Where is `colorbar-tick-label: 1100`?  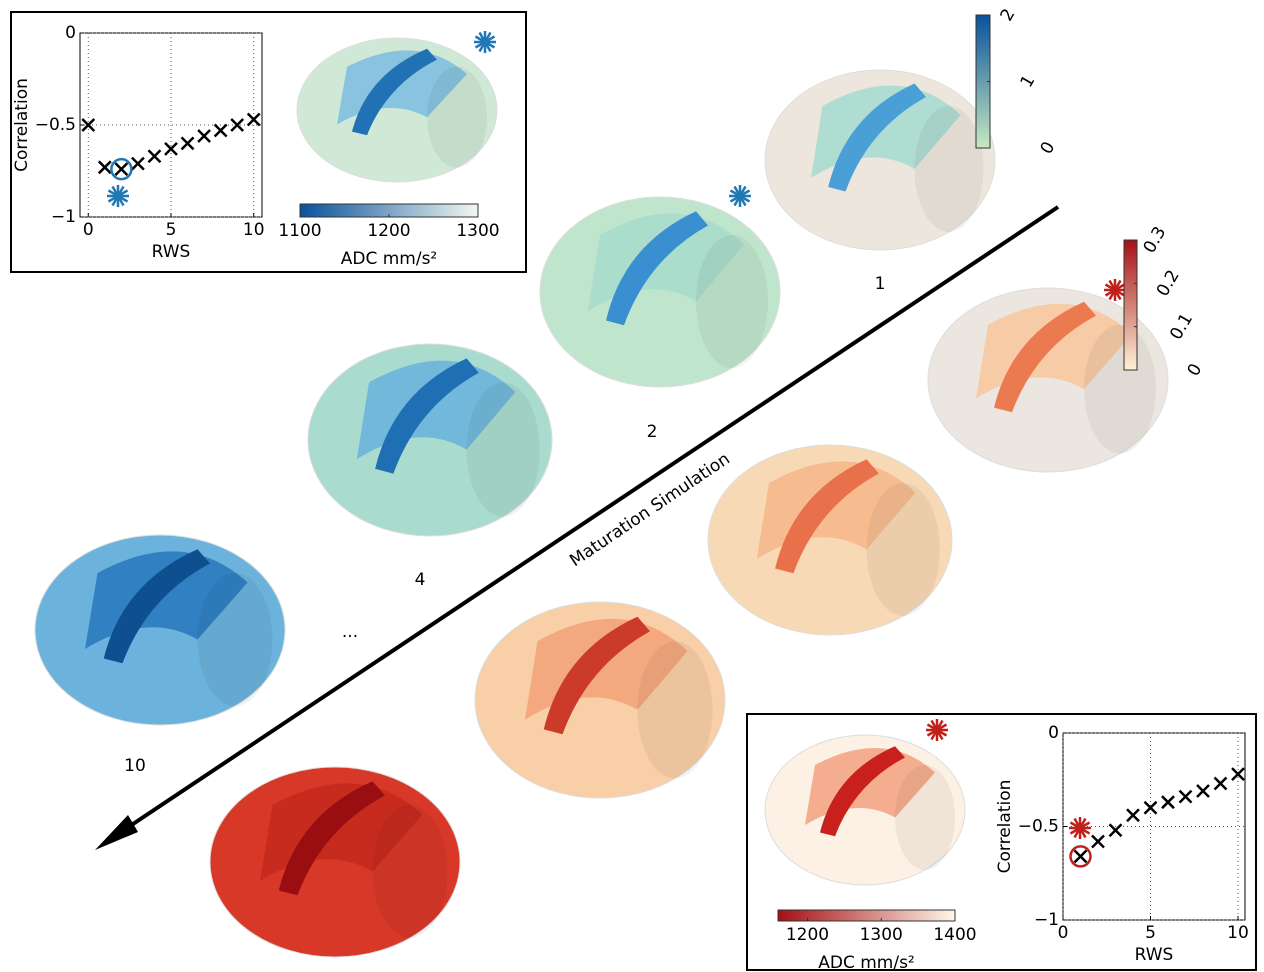 colorbar-tick-label: 1100 is located at coordinates (299, 231).